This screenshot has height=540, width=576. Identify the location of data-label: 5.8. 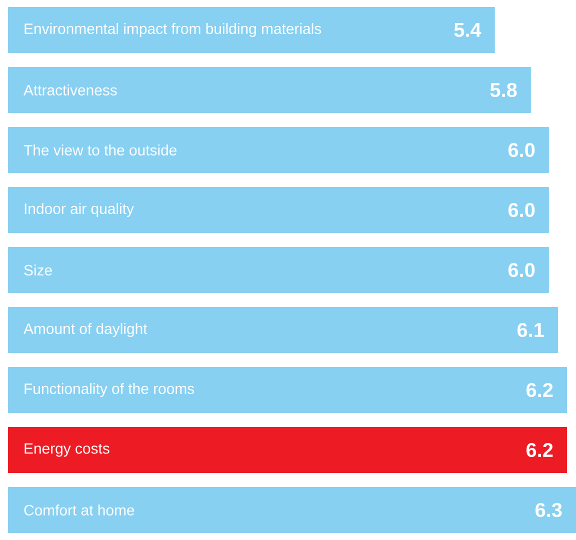
(503, 90).